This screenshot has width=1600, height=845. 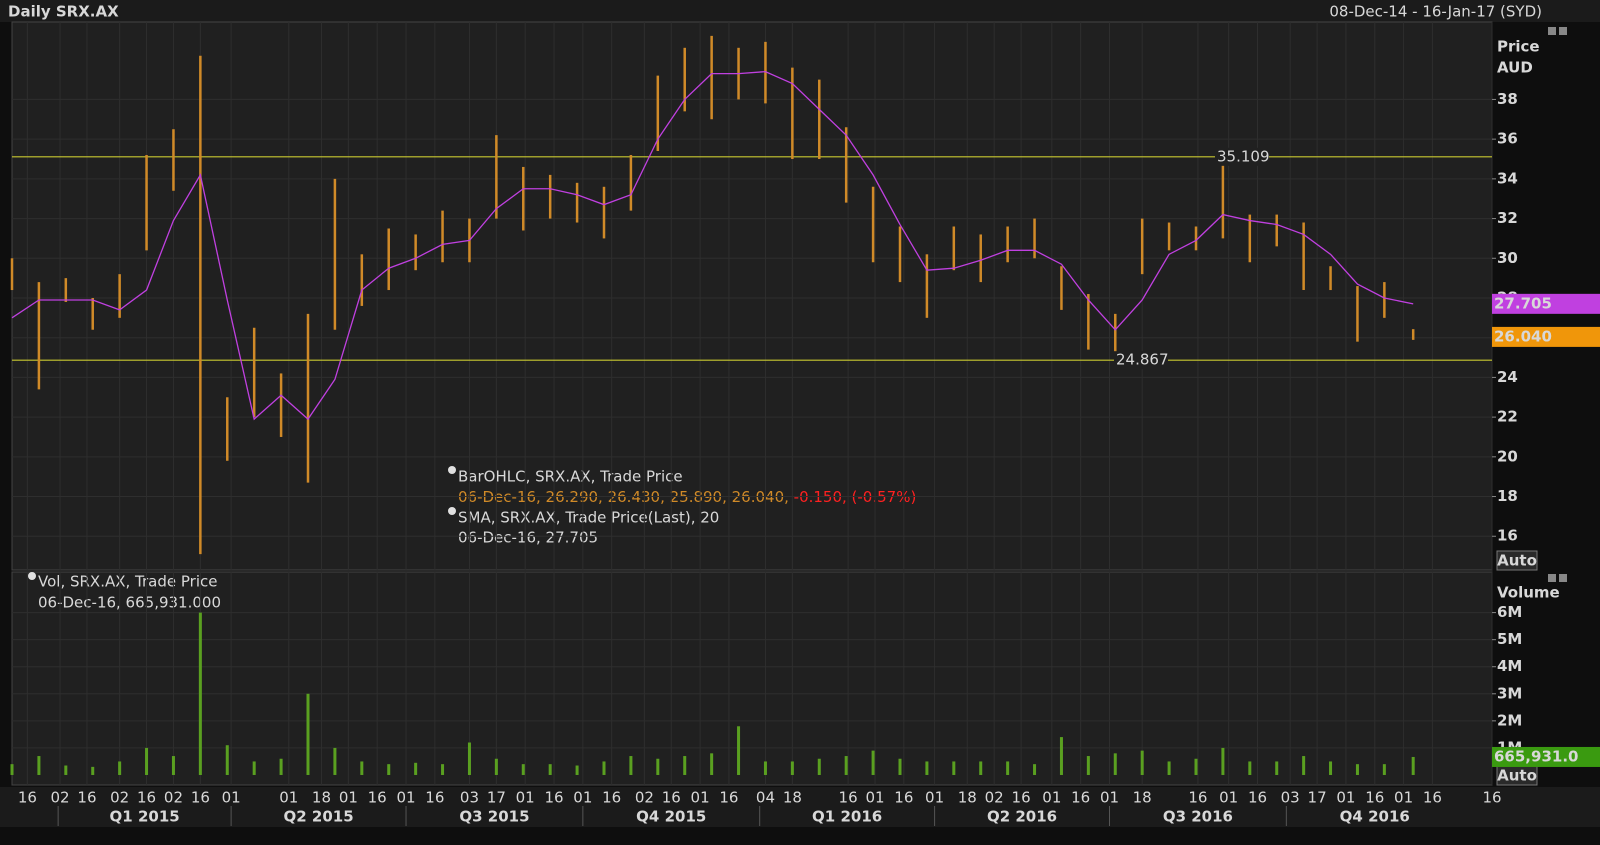 What do you see at coordinates (1509, 612) in the screenshot?
I see `y-tick-label: 6M` at bounding box center [1509, 612].